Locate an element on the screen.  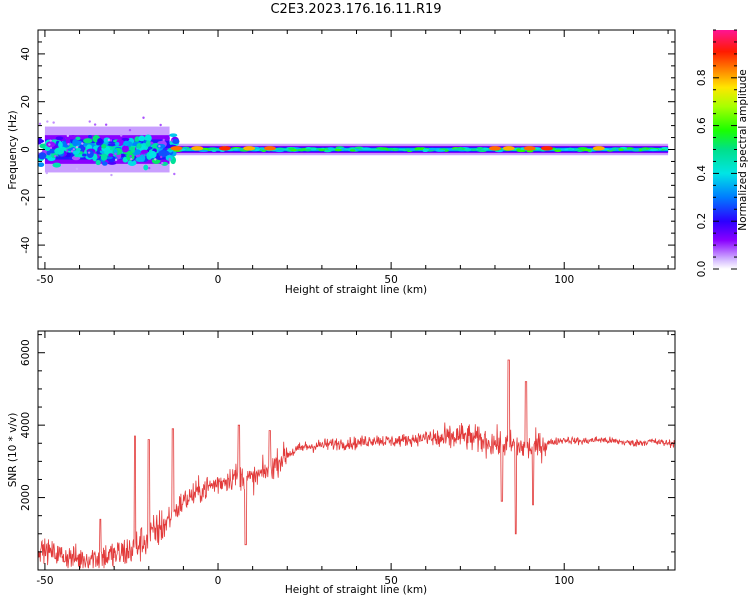
spectrogram-y-tick-label: 20 is located at coordinates (26, 101).